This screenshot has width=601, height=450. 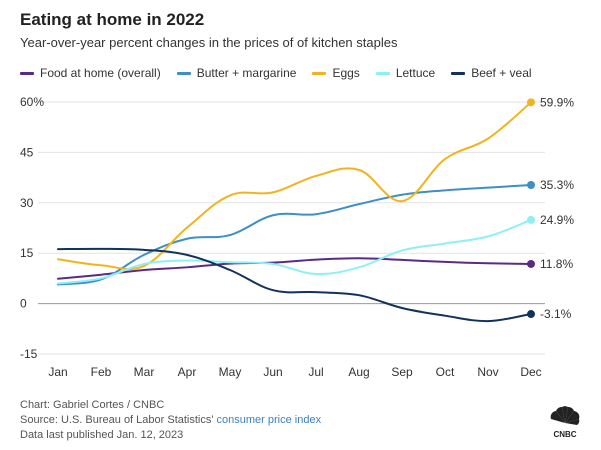 What do you see at coordinates (112, 19) in the screenshot?
I see `chart-title: Eating at home in 2022` at bounding box center [112, 19].